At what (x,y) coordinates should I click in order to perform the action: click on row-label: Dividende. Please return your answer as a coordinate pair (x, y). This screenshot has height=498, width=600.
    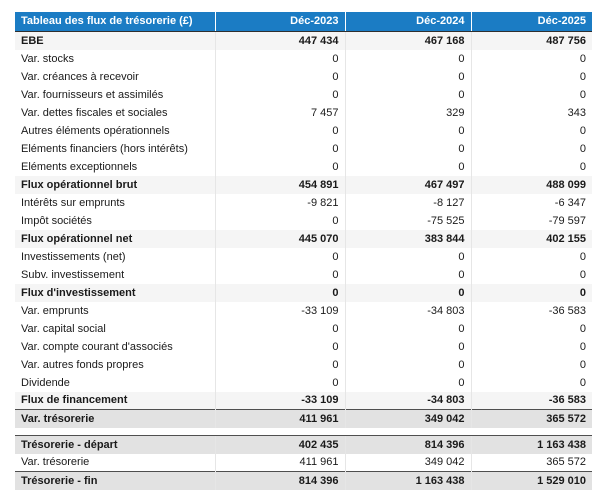
    Looking at the image, I should click on (115, 382).